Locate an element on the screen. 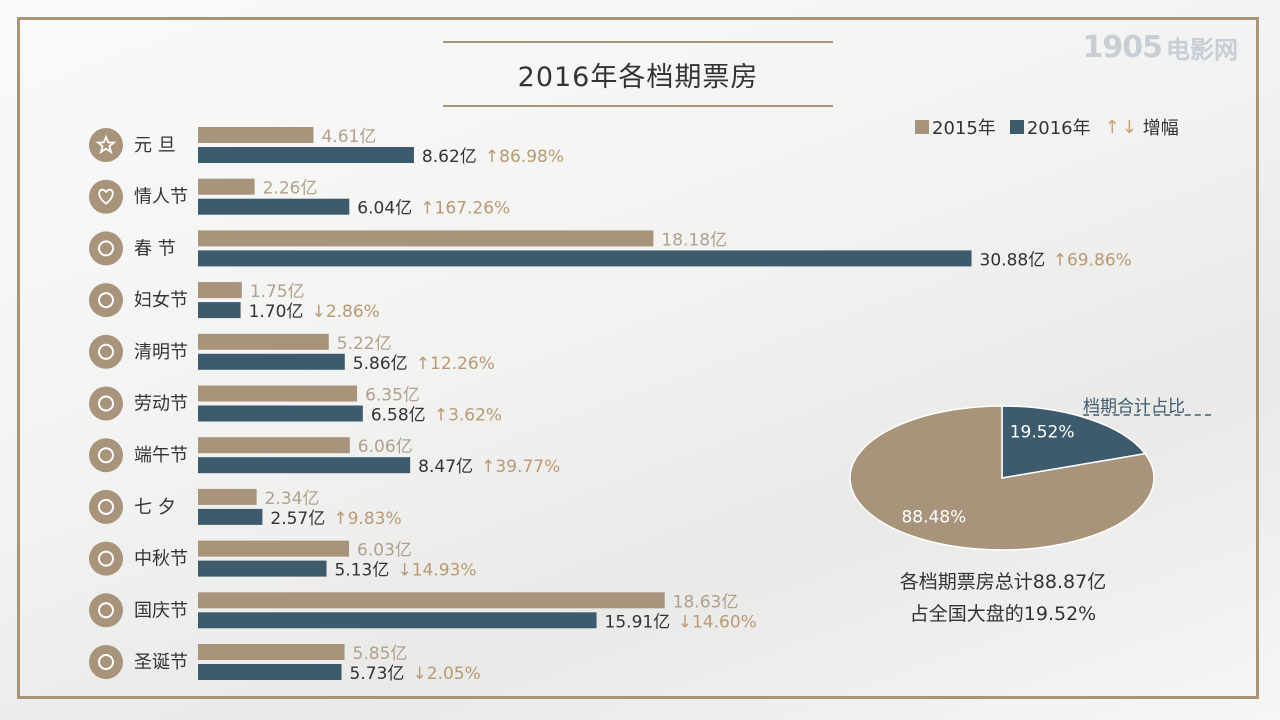 The width and height of the screenshot is (1280, 720). legend-label-2016: 2016年 is located at coordinates (1058, 128).